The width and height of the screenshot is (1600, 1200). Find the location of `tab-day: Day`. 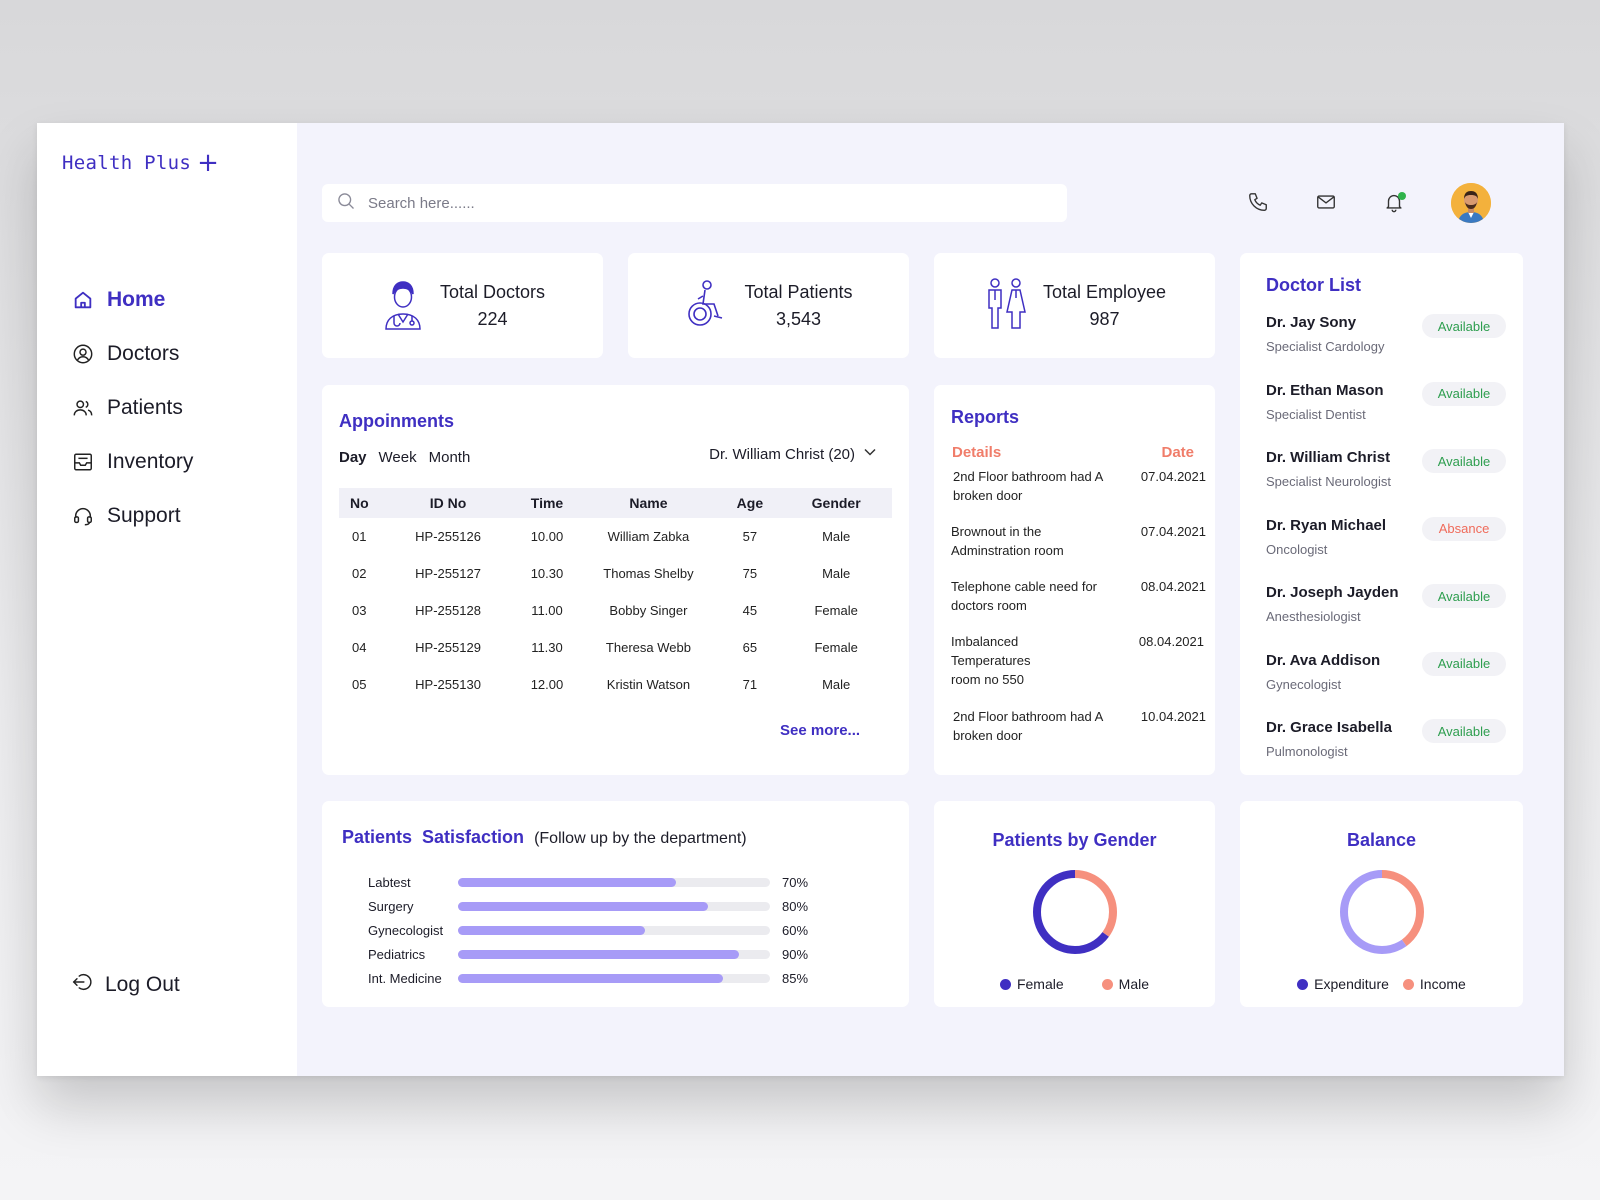

tab-day: Day is located at coordinates (353, 457).